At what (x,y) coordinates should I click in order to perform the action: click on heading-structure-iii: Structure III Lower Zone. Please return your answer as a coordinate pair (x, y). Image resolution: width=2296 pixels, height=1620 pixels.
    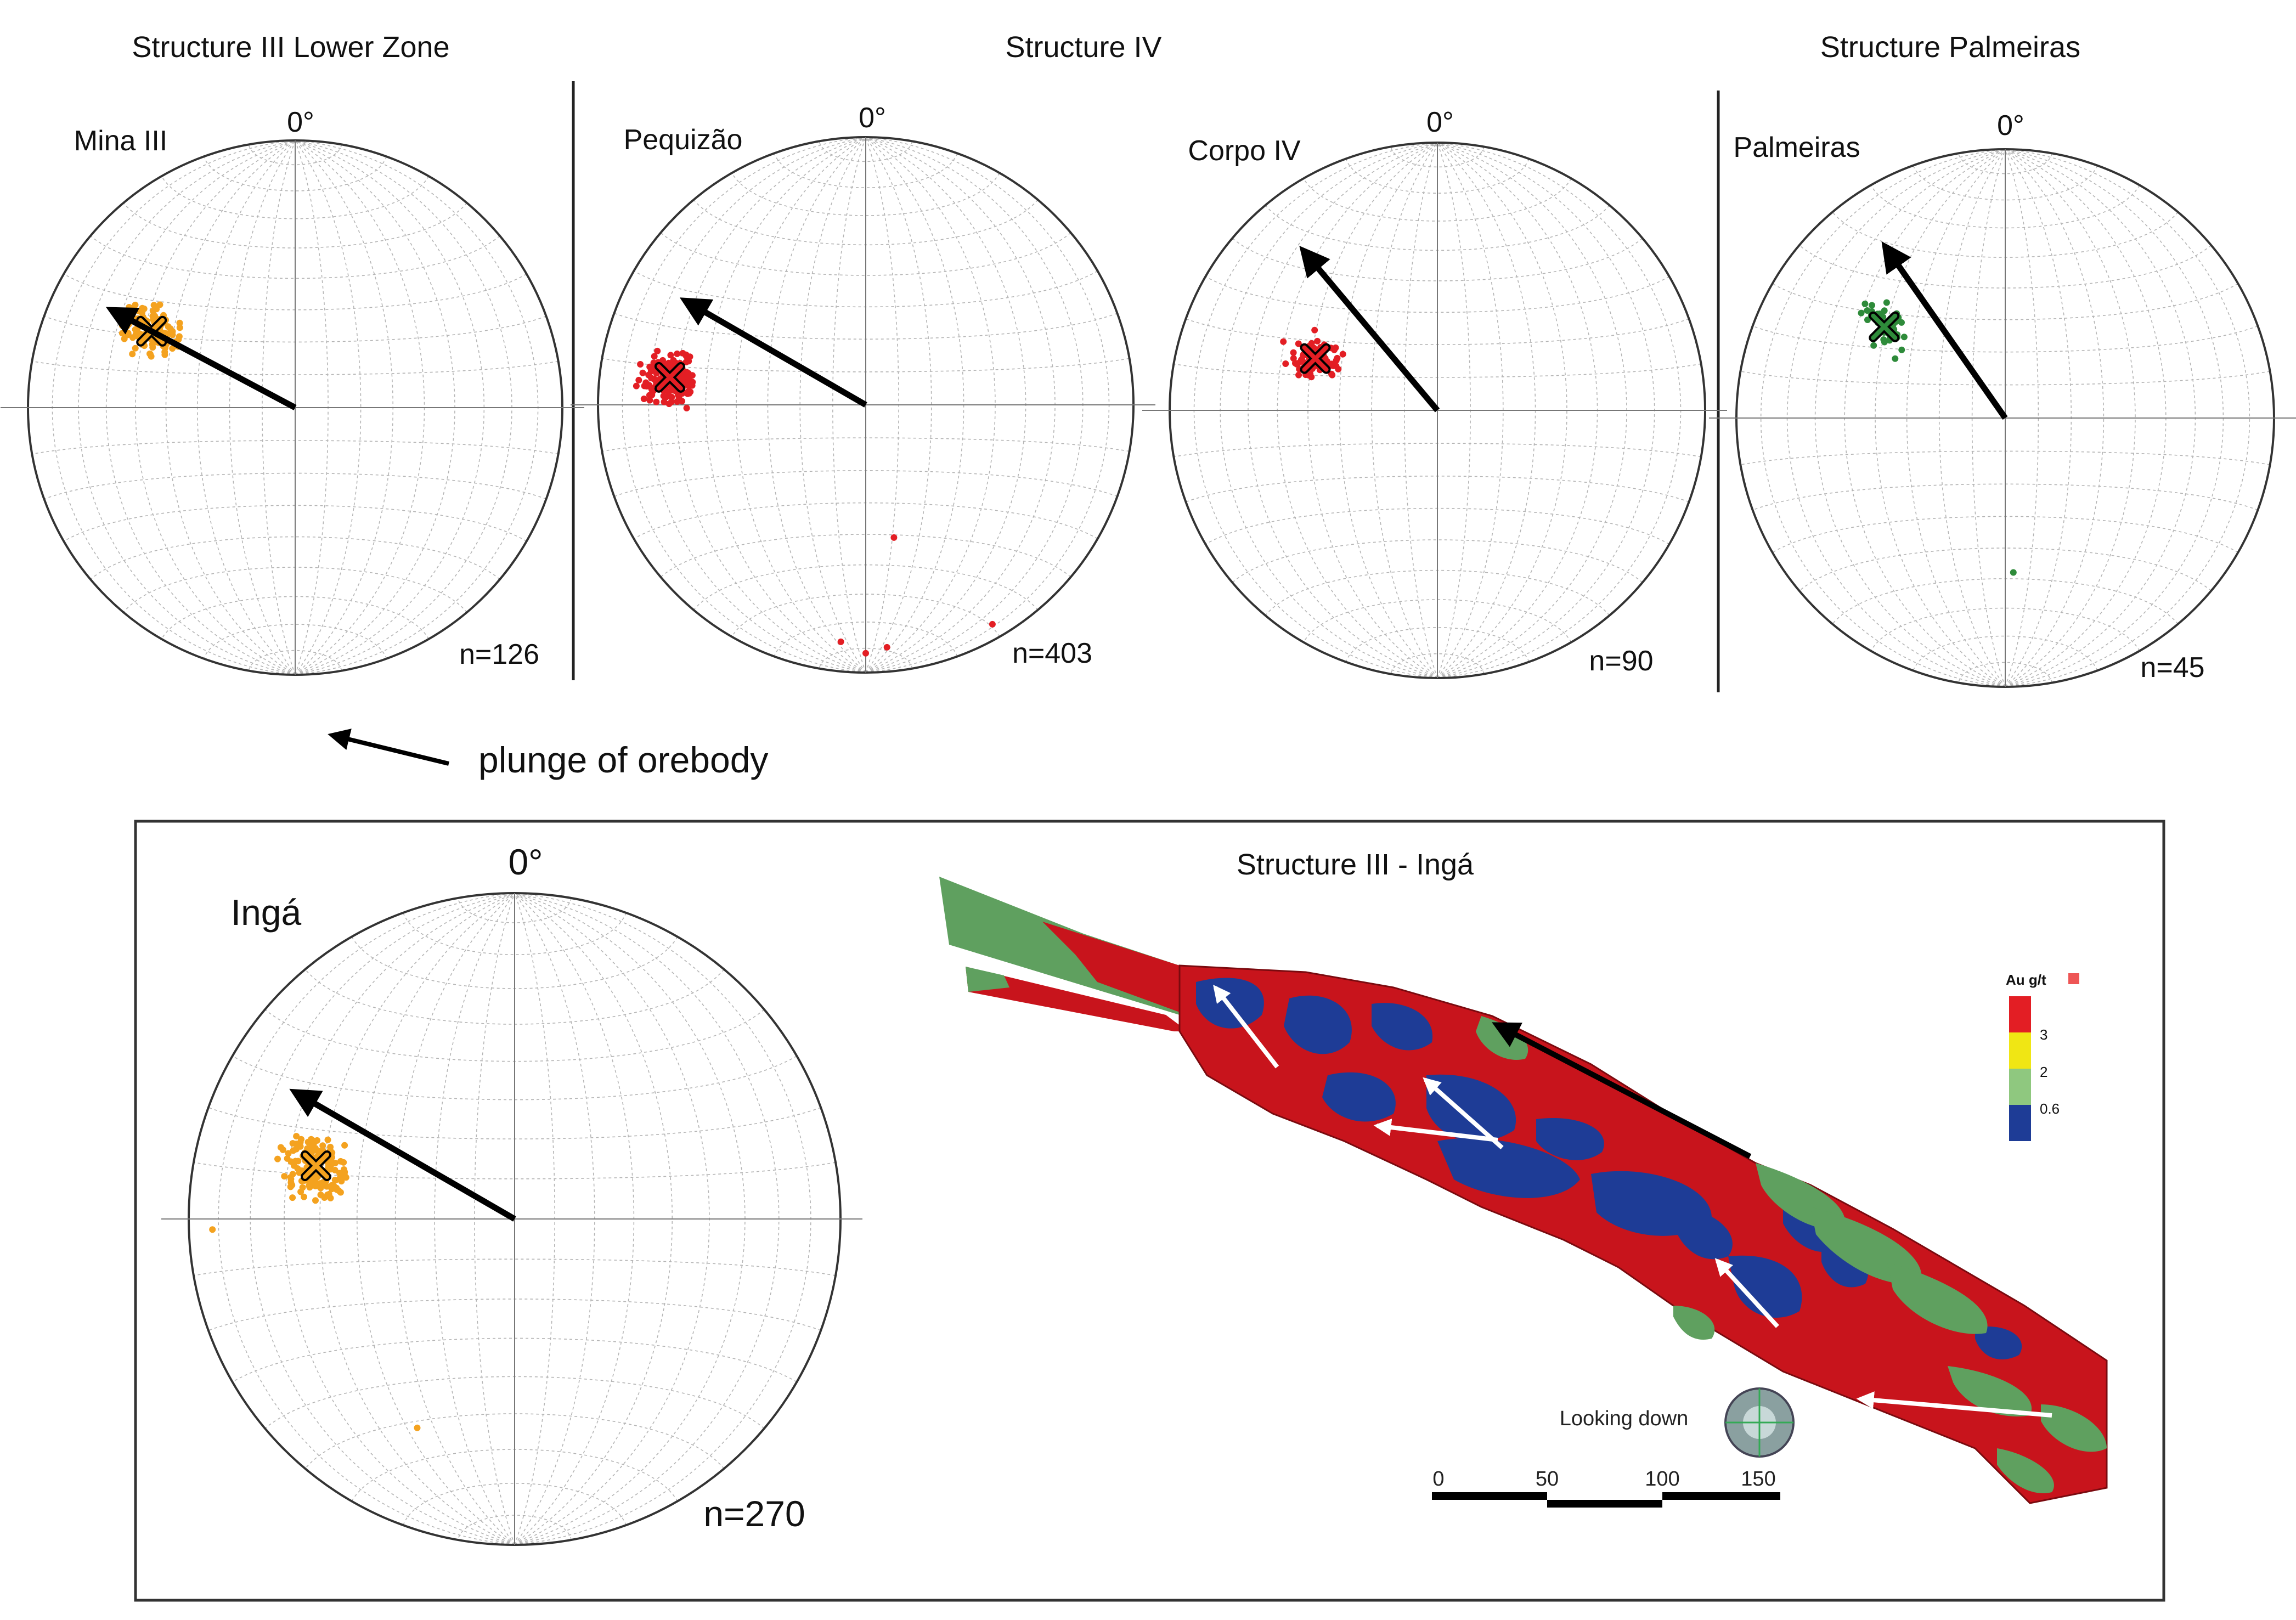
    Looking at the image, I should click on (290, 47).